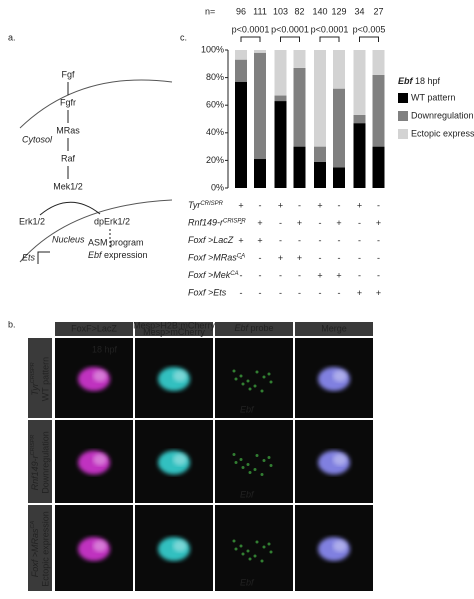 This screenshot has width=474, height=599. Describe the element at coordinates (280, 11) in the screenshot. I see `n-value: 103` at that location.